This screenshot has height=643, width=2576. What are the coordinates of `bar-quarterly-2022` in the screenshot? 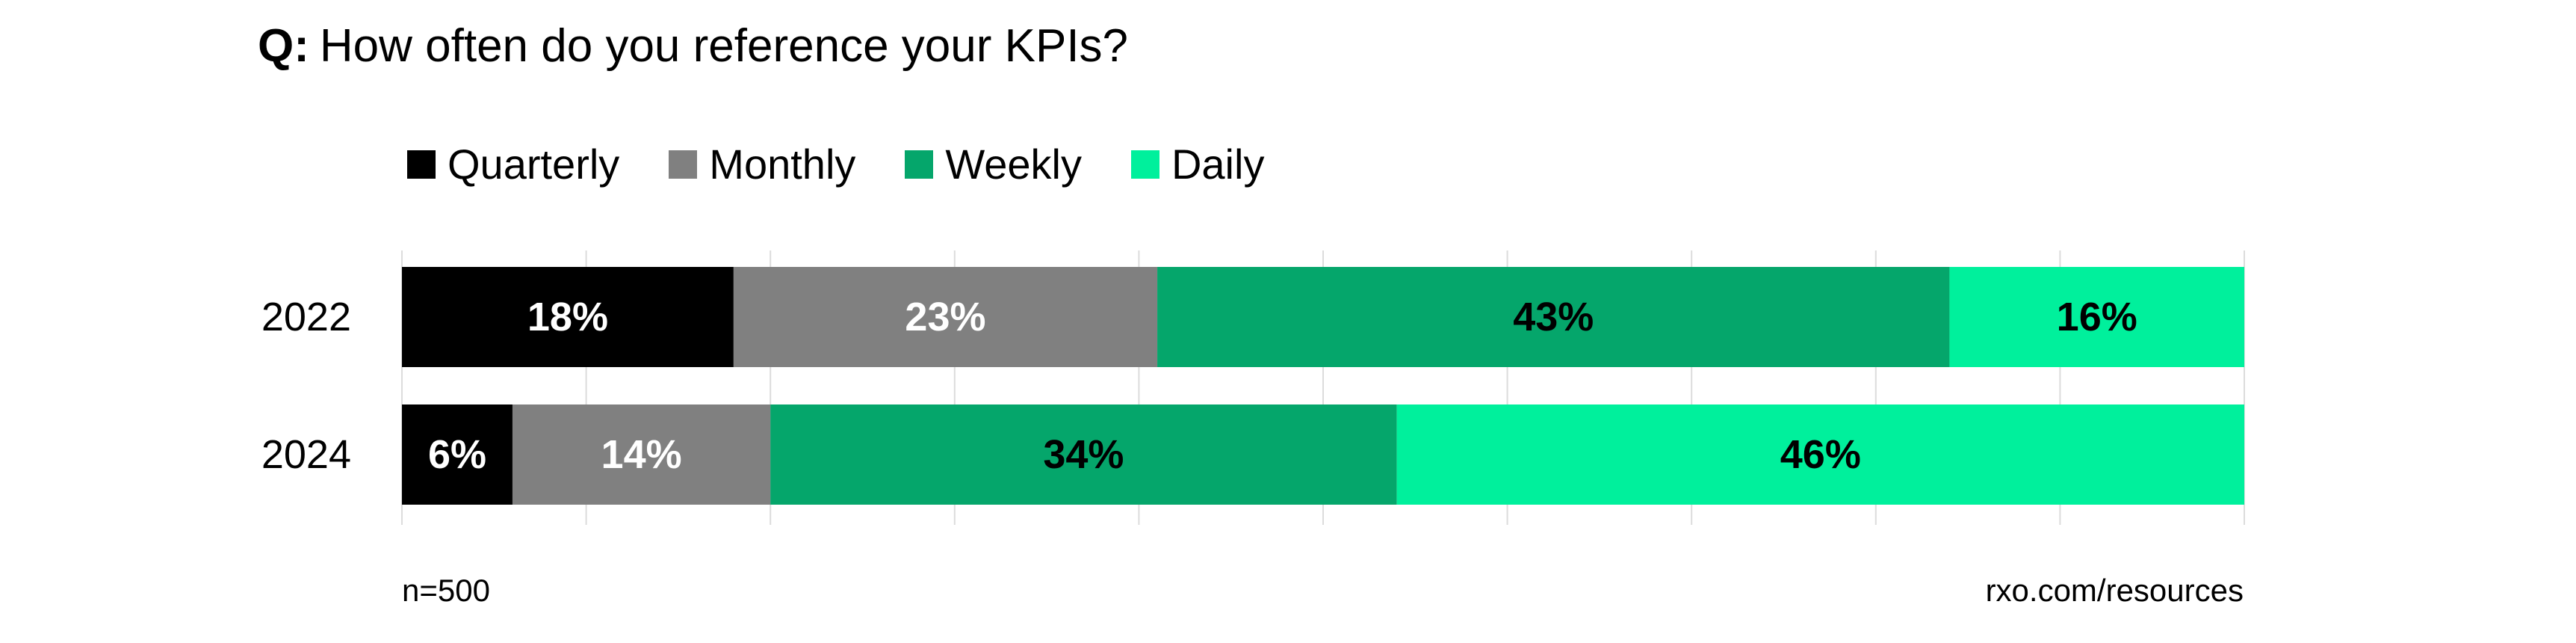 It's located at (568, 317).